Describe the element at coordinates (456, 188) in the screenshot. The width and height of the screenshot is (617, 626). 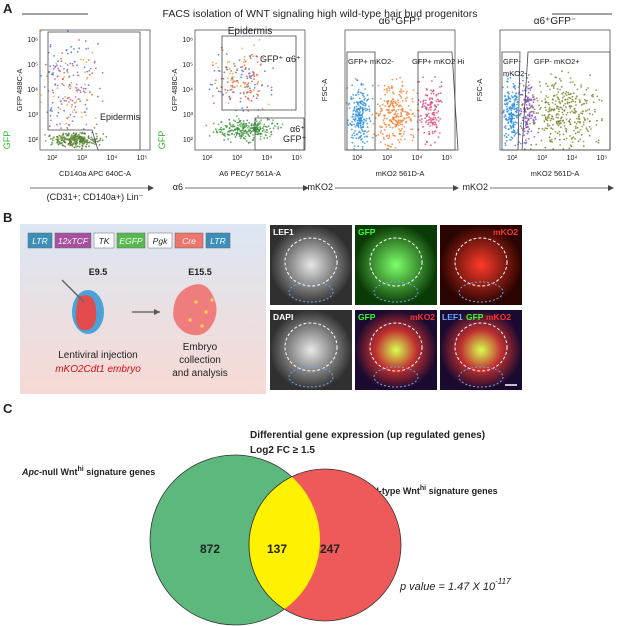
I see `arrowhead` at that location.